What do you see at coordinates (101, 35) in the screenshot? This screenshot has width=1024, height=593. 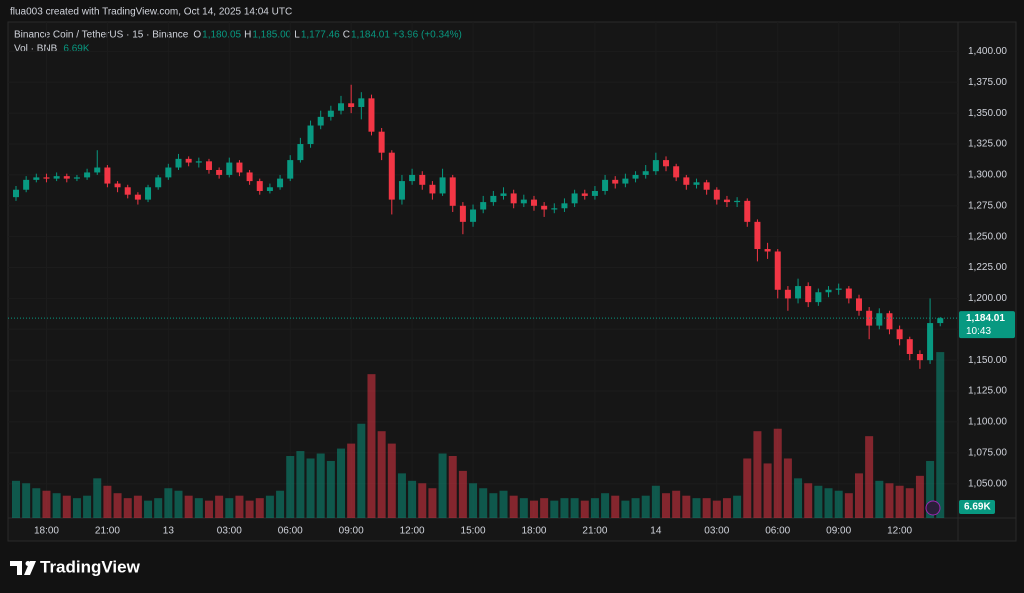 I see `legend-item: Binance Coin / TetherUS · 15 · Binance` at bounding box center [101, 35].